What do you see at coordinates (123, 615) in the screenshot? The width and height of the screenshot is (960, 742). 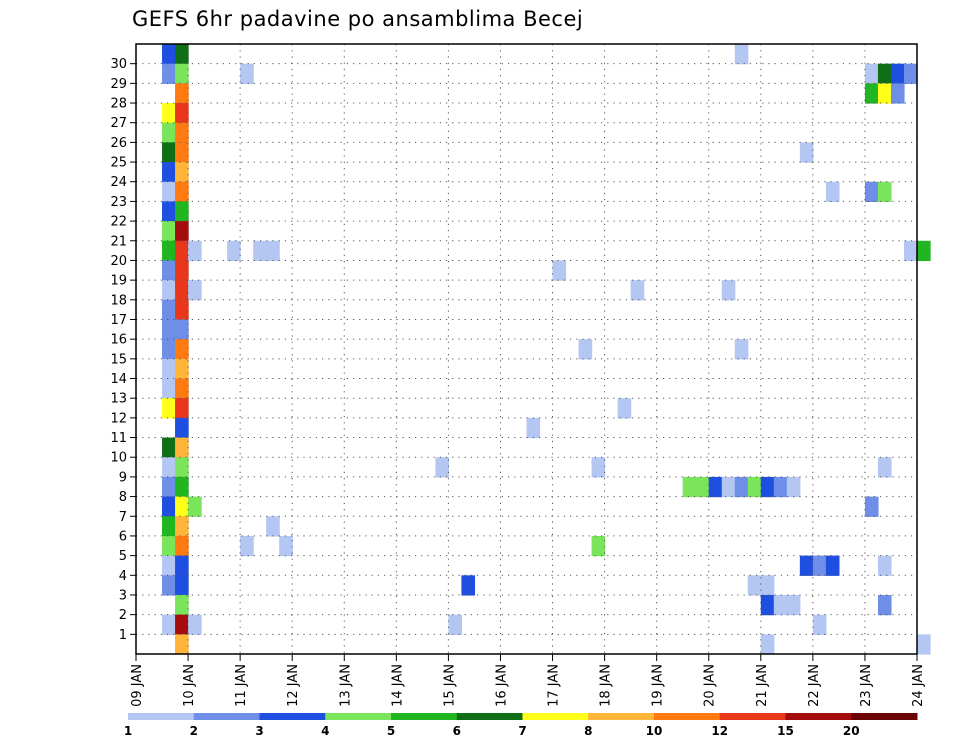 I see `y-tick-label: 2` at bounding box center [123, 615].